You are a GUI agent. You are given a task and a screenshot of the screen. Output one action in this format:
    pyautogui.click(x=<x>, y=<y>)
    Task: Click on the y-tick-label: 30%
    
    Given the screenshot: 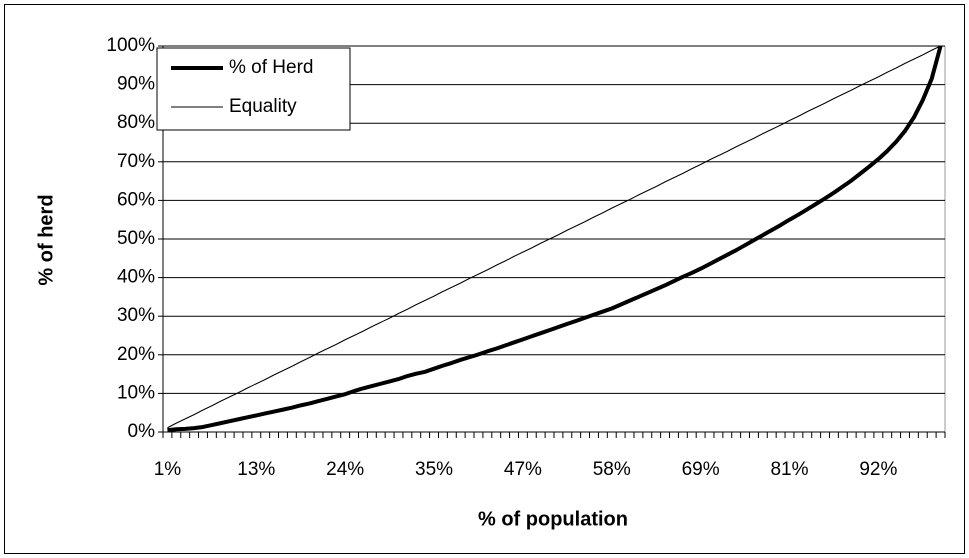 What is the action you would take?
    pyautogui.click(x=136, y=315)
    